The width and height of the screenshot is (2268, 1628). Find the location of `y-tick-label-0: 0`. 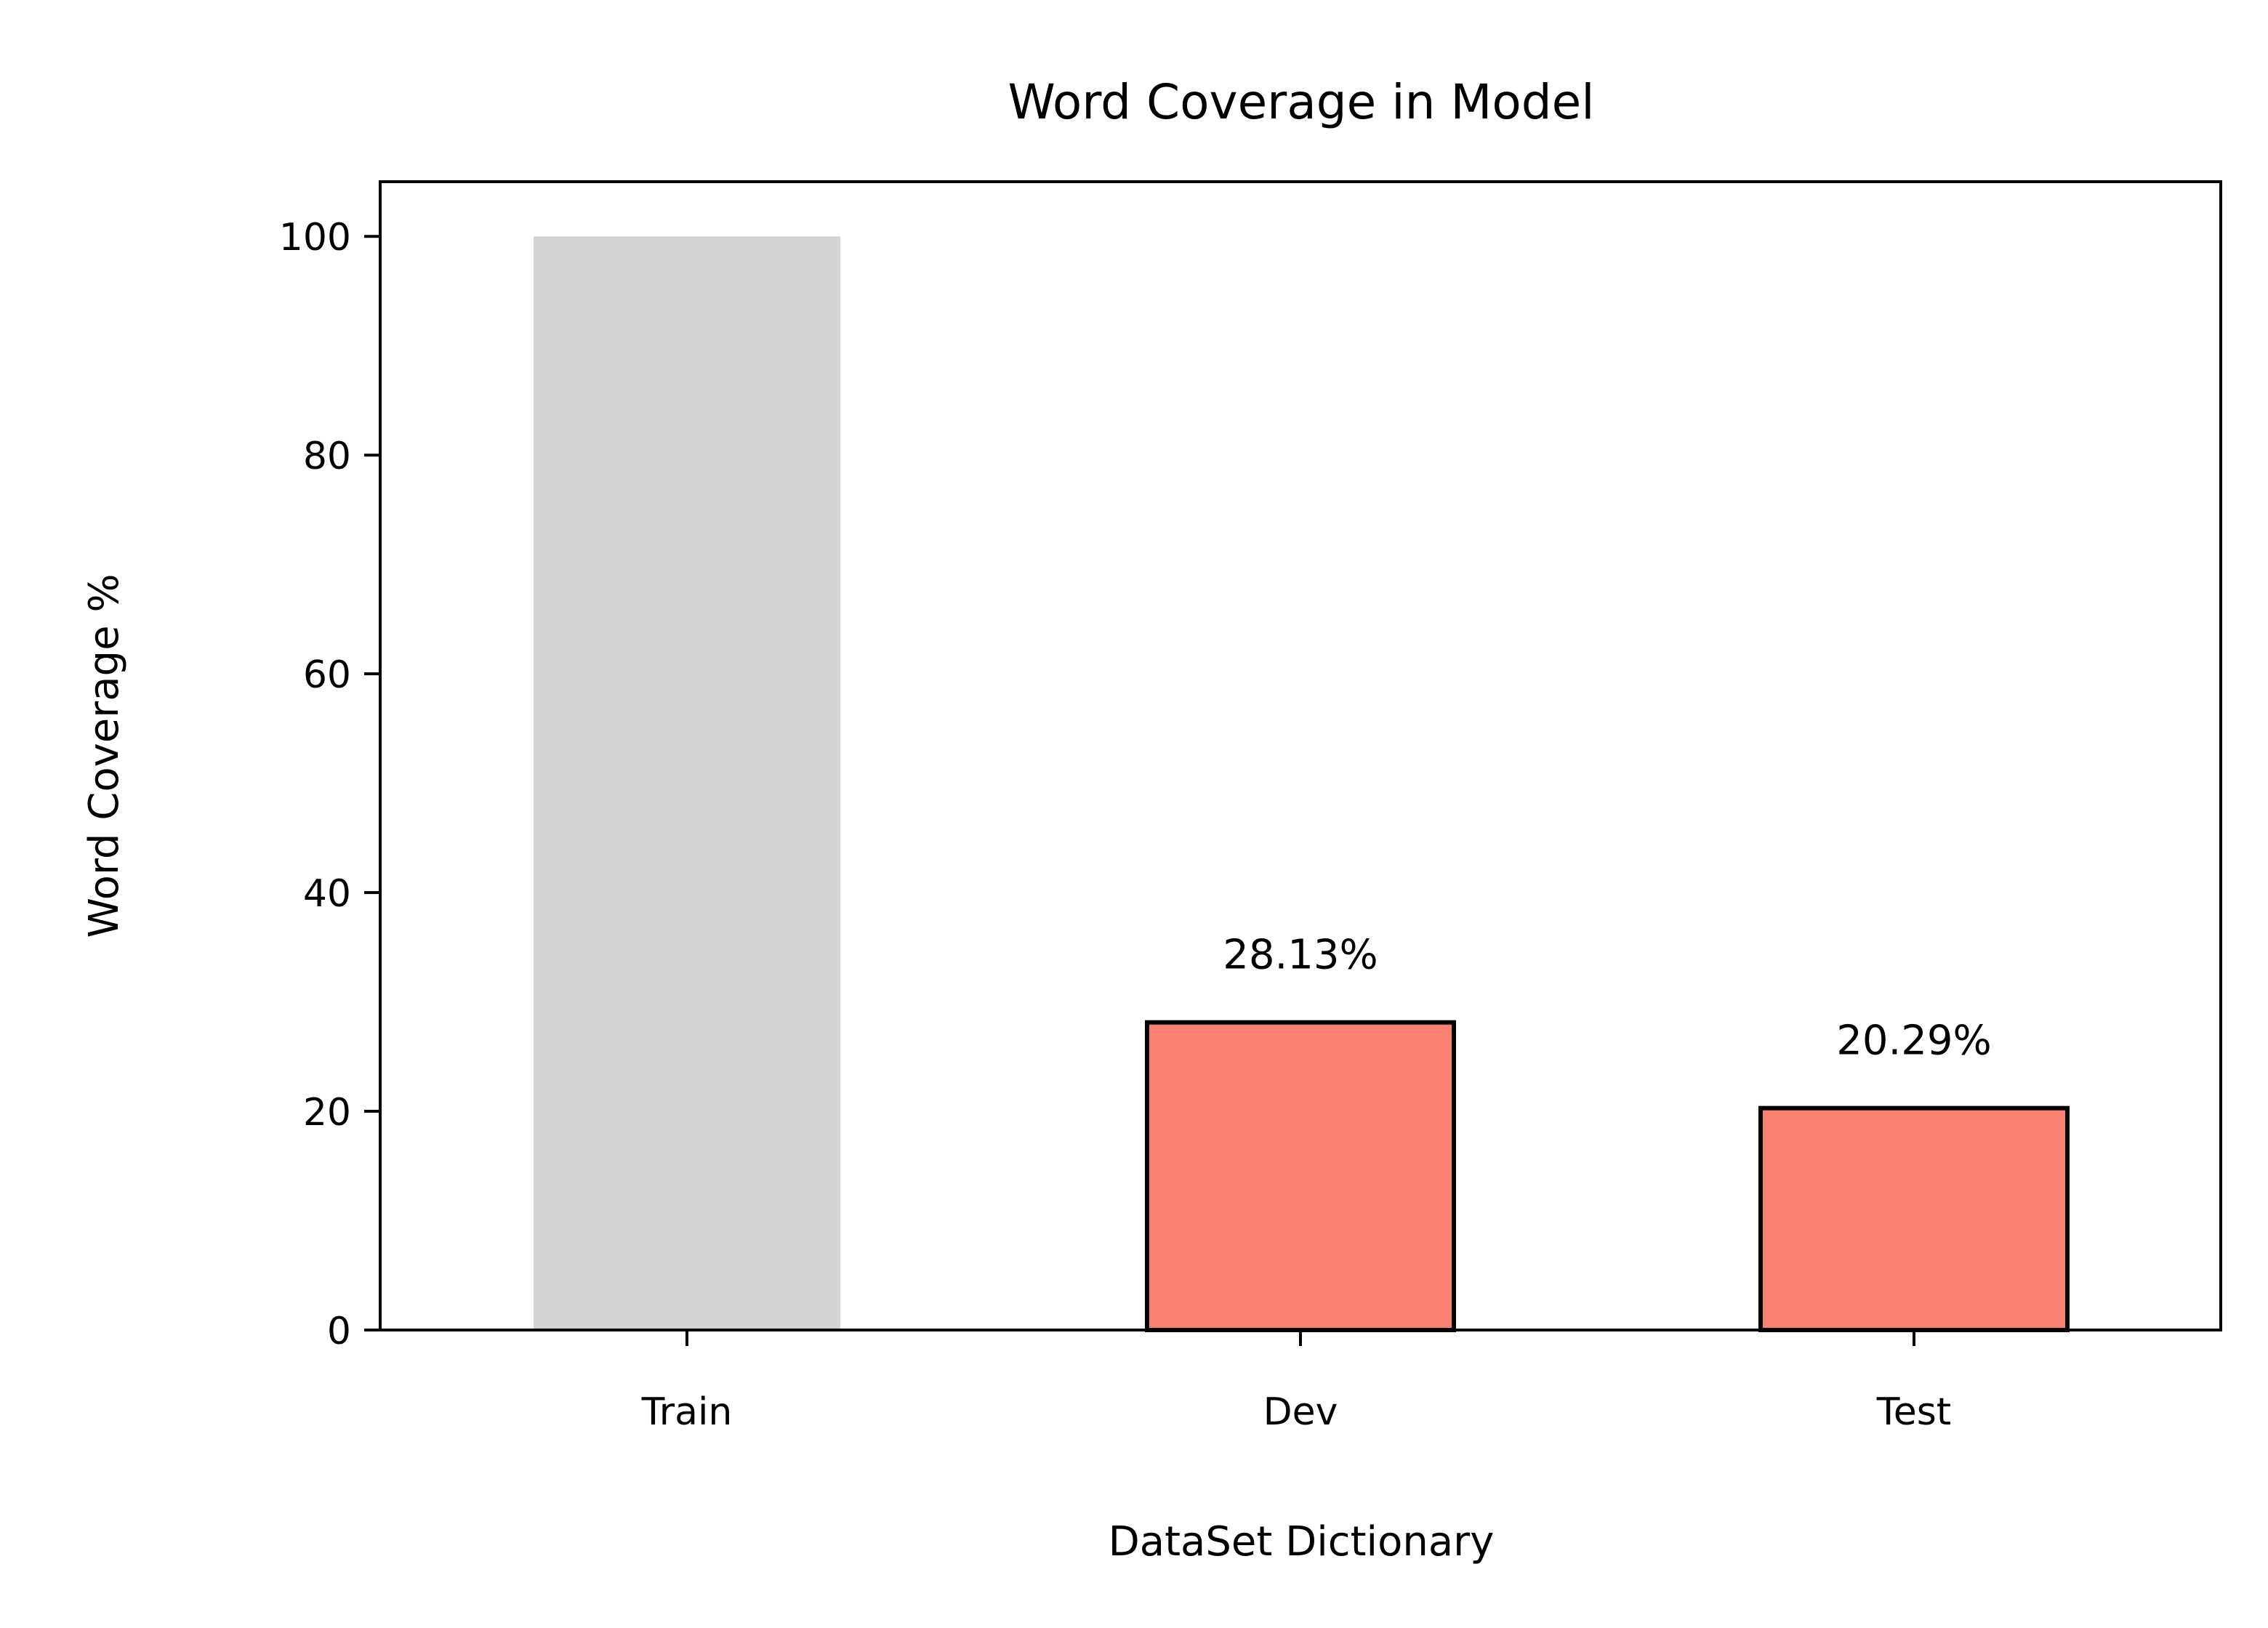

y-tick-label-0: 0 is located at coordinates (339, 1331).